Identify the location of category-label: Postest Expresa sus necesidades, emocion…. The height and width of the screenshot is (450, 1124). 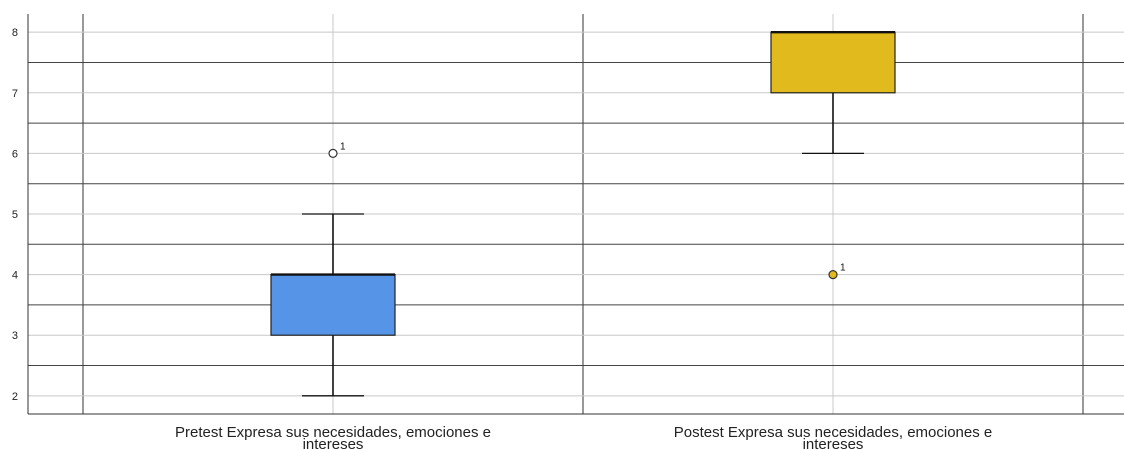
(833, 437).